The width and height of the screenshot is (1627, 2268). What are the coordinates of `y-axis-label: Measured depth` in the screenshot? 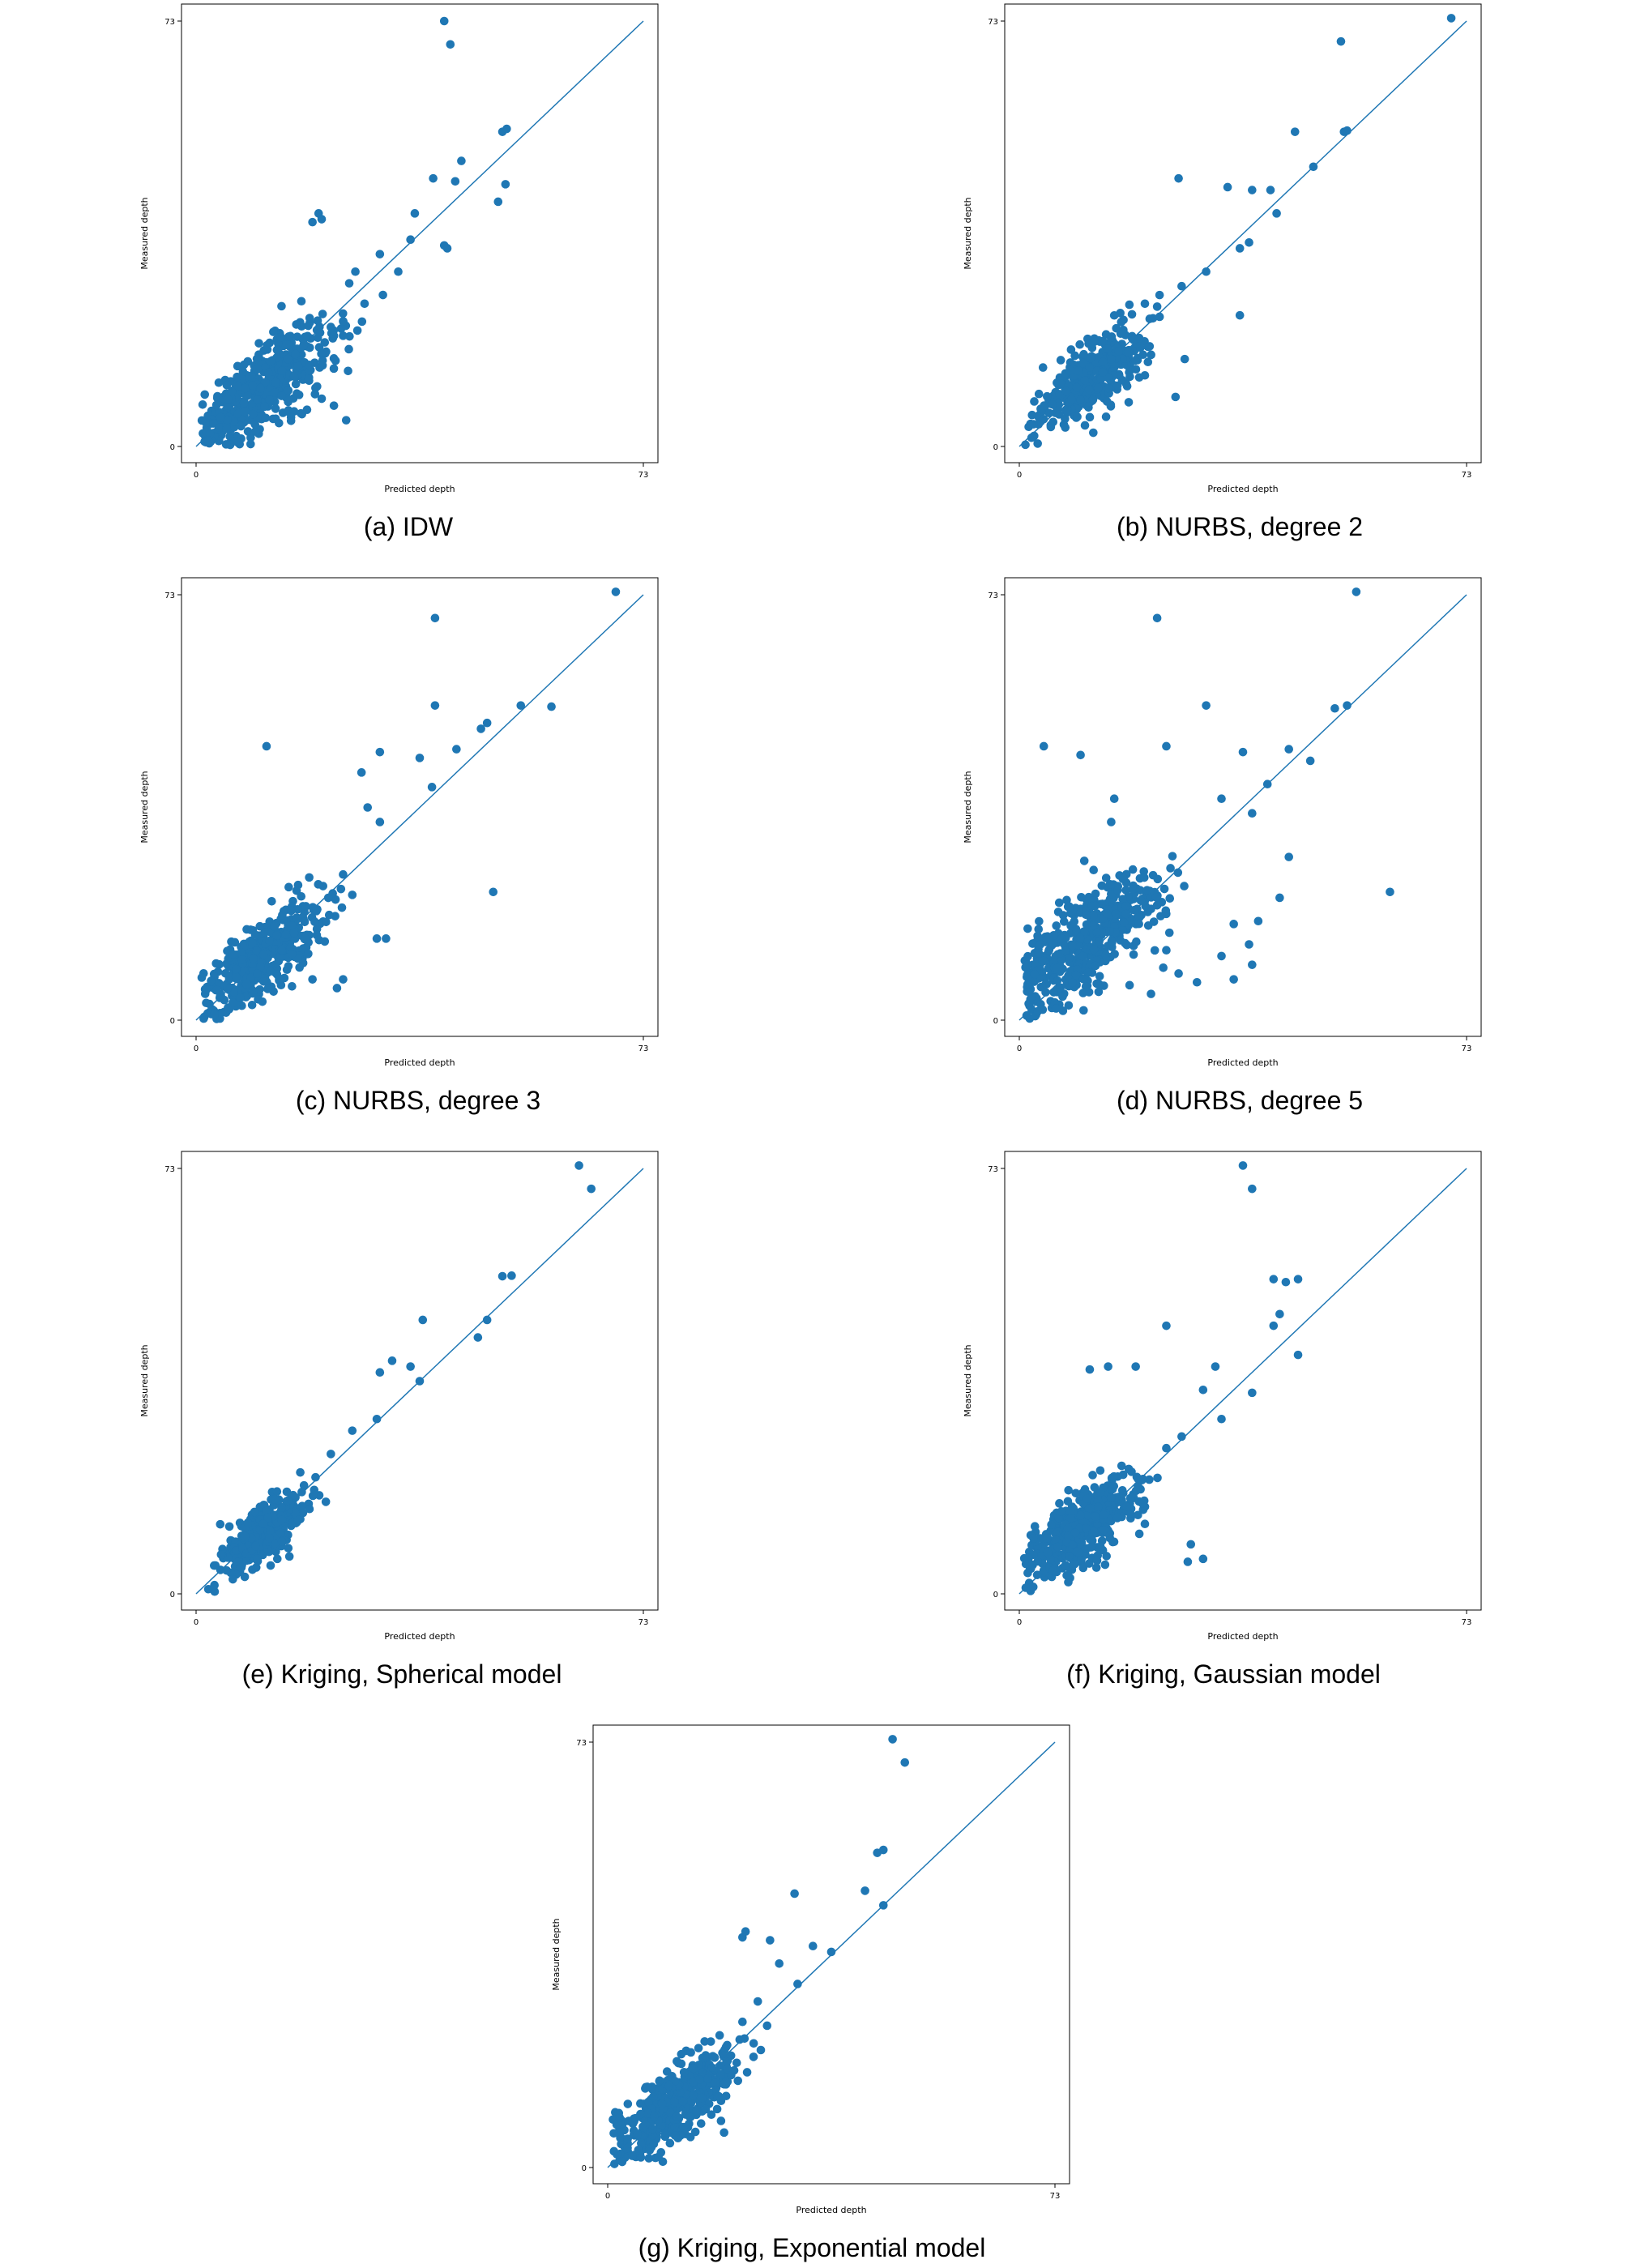 It's located at (144, 1380).